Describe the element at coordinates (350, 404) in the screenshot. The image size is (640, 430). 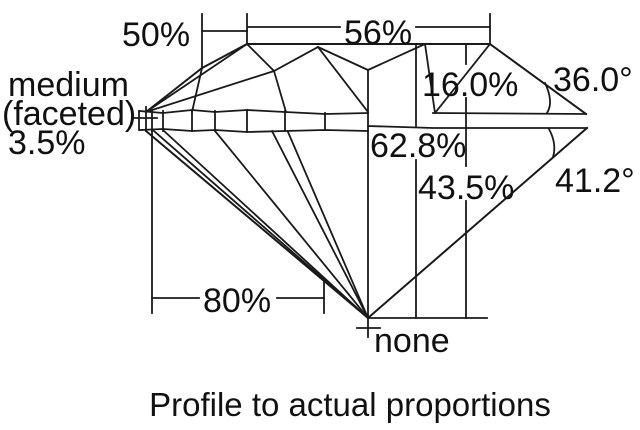
I see `diagram-caption: Profile to actual proportions` at that location.